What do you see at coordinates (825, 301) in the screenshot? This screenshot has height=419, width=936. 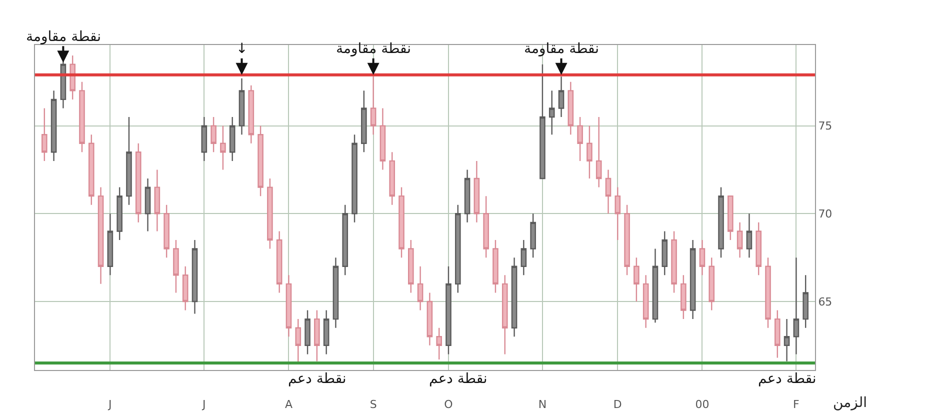 I see `y-tick-label: 65` at bounding box center [825, 301].